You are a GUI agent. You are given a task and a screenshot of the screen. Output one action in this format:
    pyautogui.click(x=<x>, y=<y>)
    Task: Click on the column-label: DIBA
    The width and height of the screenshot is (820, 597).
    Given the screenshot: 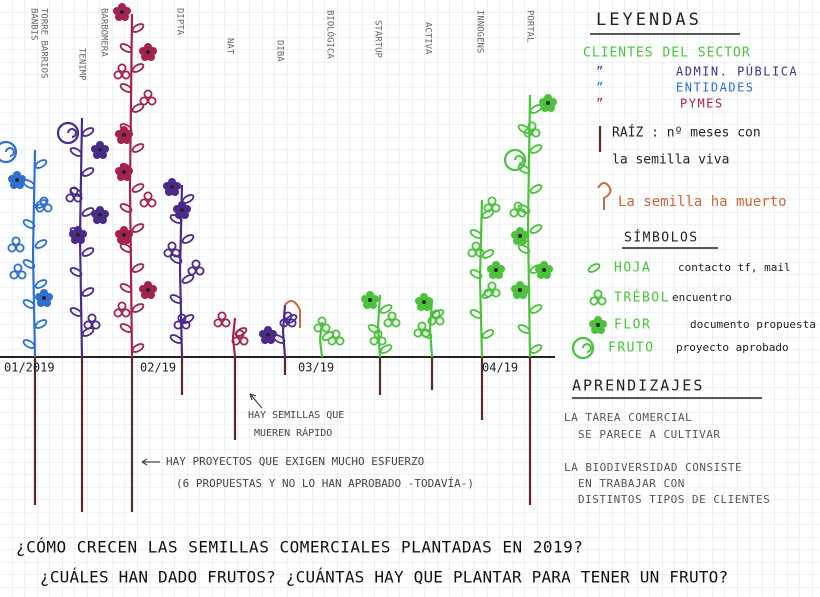 What is the action you would take?
    pyautogui.click(x=280, y=51)
    